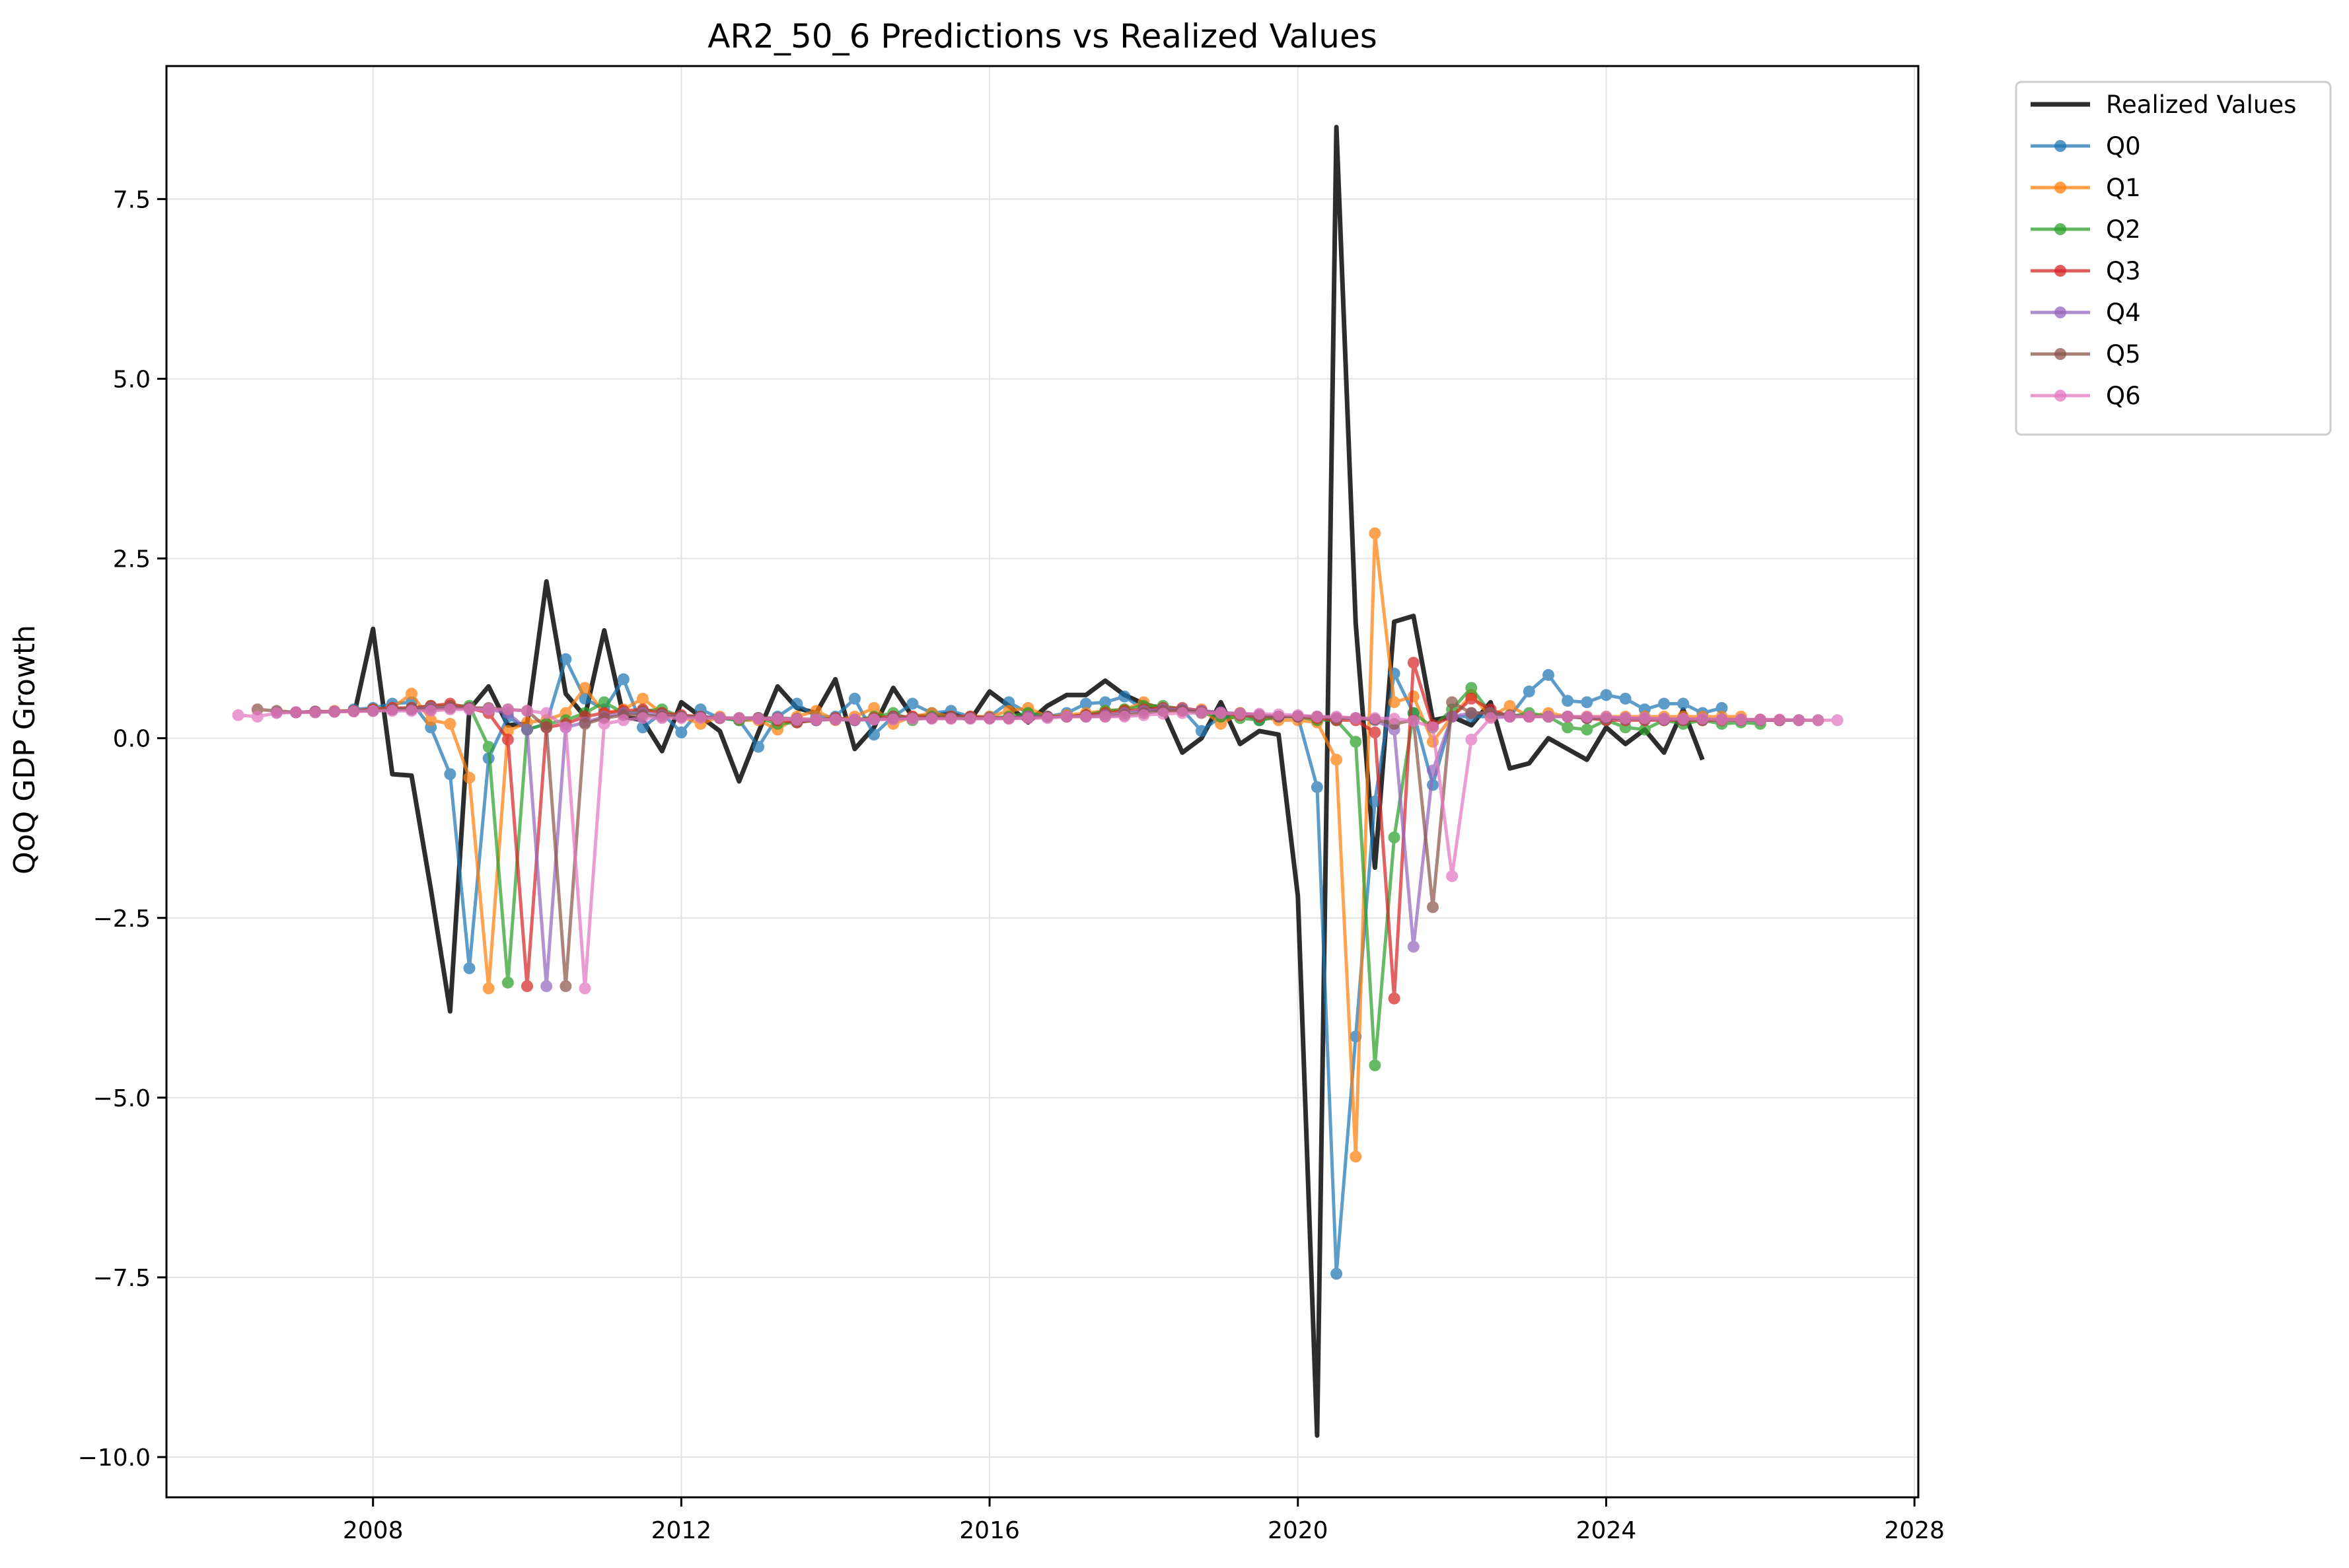 The image size is (2349, 1568). I want to click on y-tick-label: 5.0, so click(132, 379).